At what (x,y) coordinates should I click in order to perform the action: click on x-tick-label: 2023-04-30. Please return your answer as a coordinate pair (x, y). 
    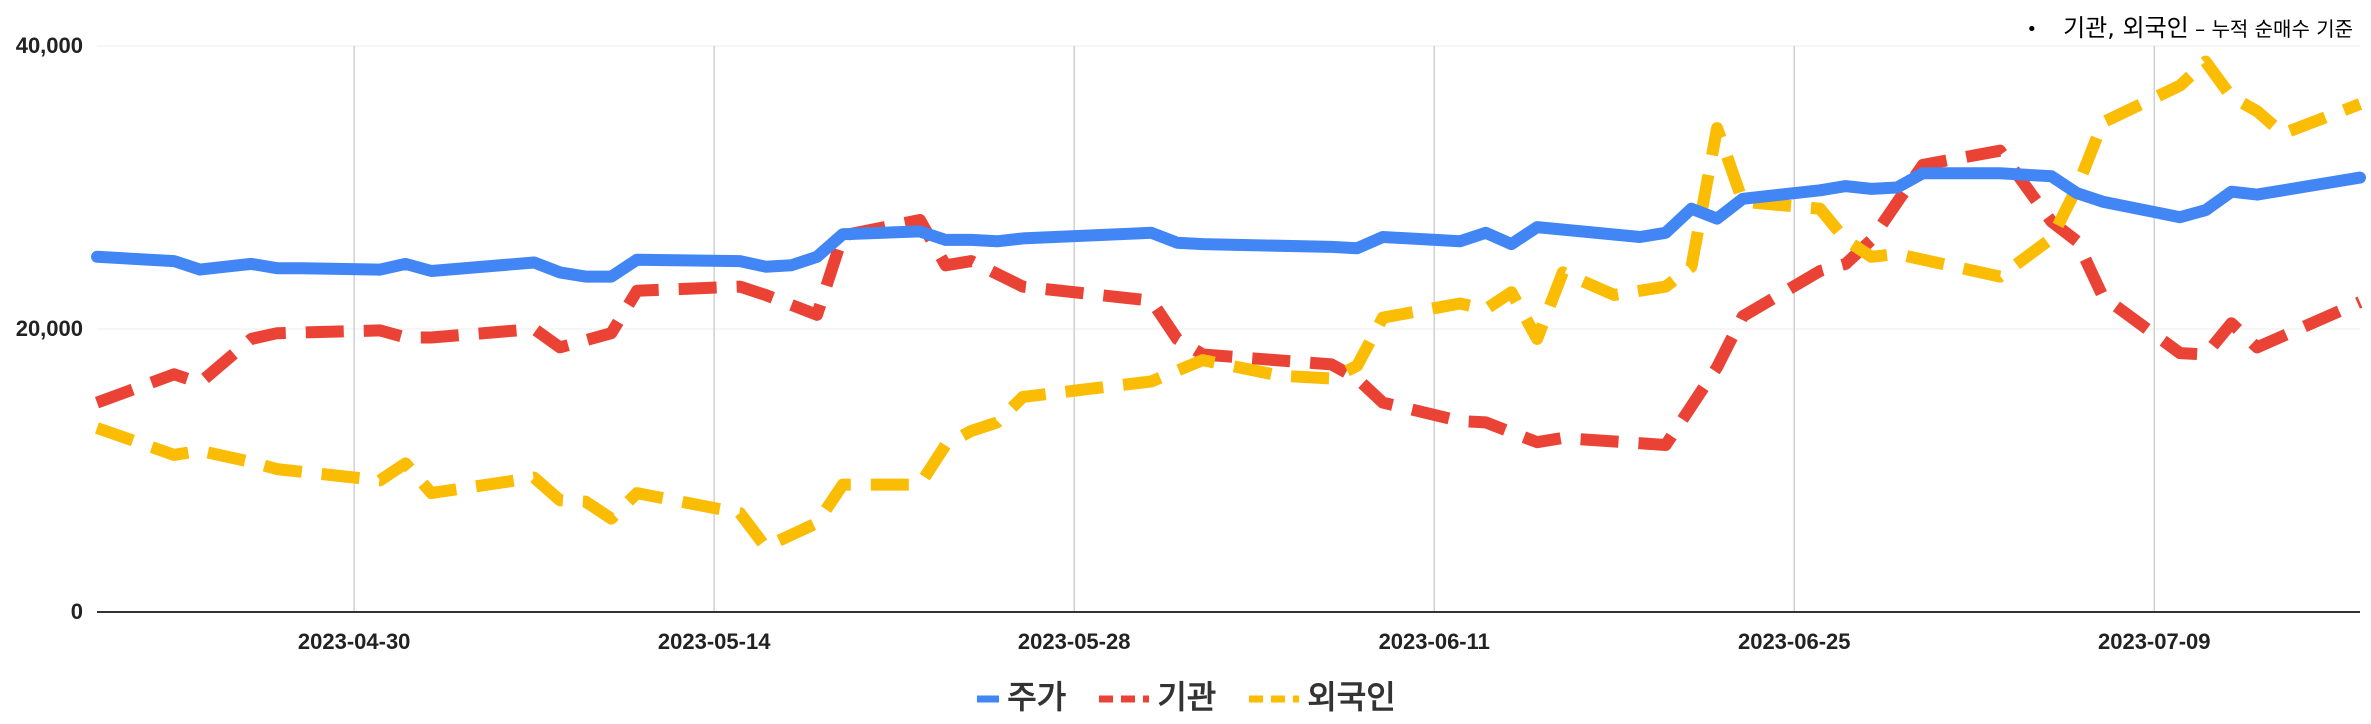
    Looking at the image, I should click on (354, 641).